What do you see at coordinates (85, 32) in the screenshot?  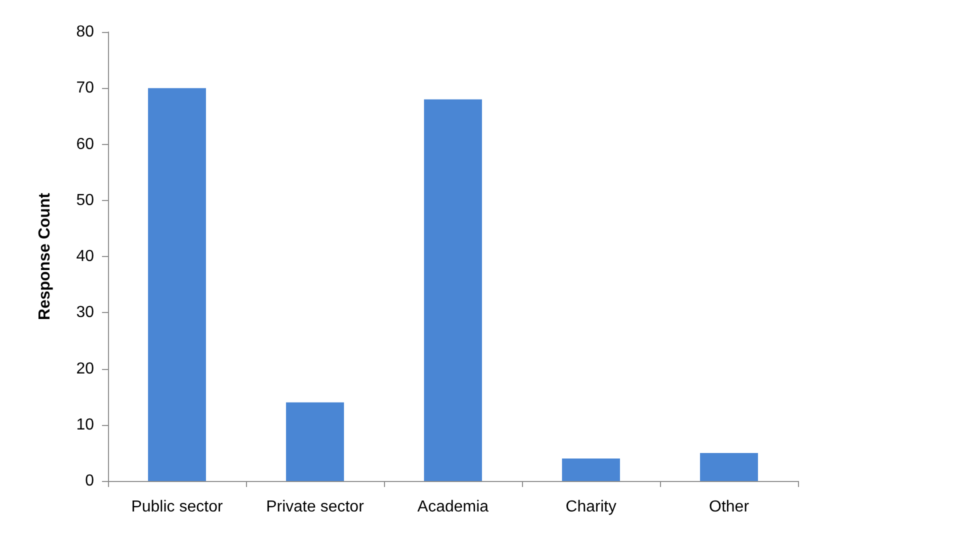 I see `y-tick-label: 80` at bounding box center [85, 32].